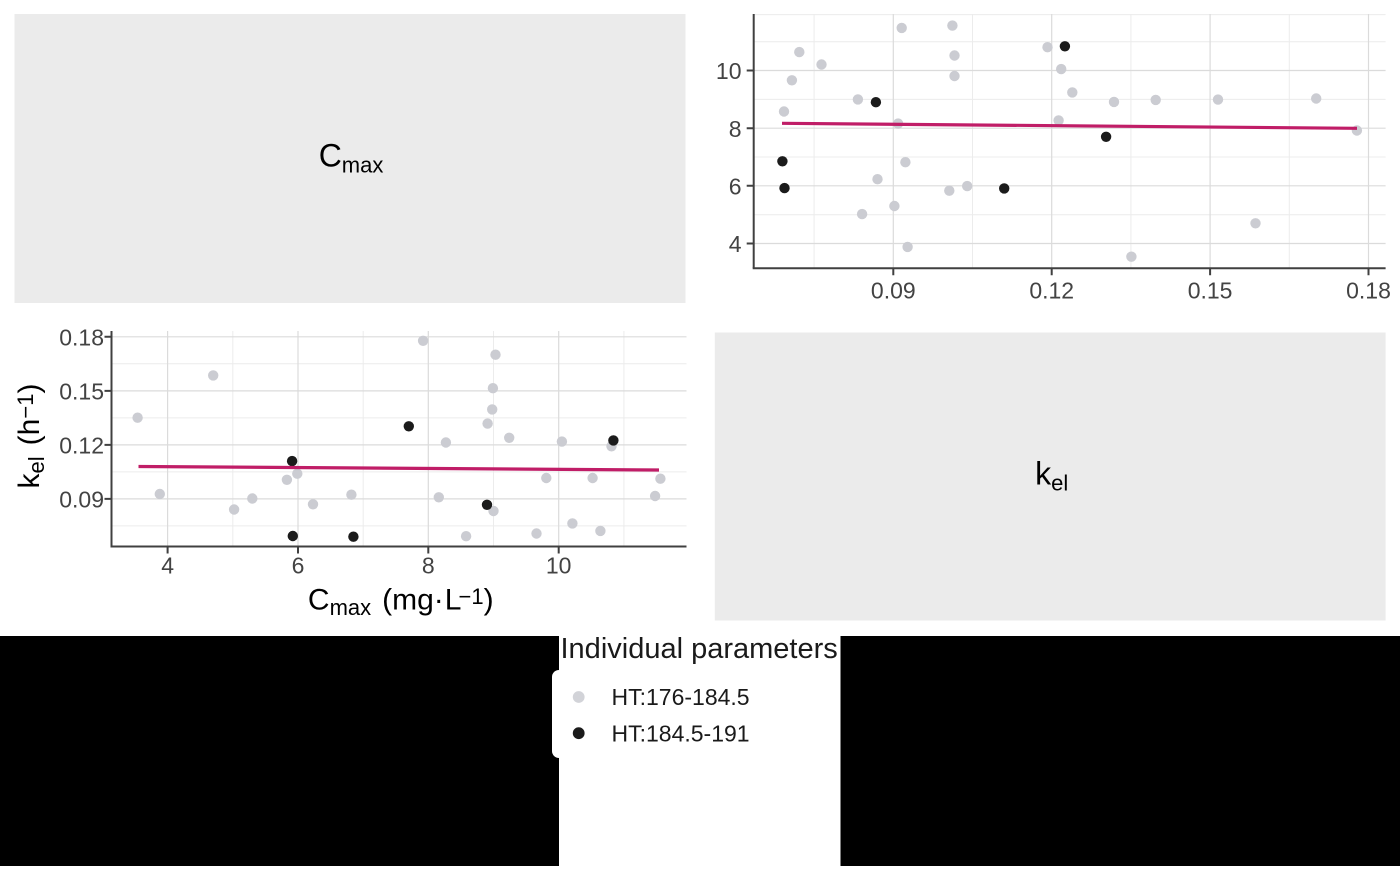  What do you see at coordinates (699, 649) in the screenshot?
I see `svg-text: Individual parameters` at bounding box center [699, 649].